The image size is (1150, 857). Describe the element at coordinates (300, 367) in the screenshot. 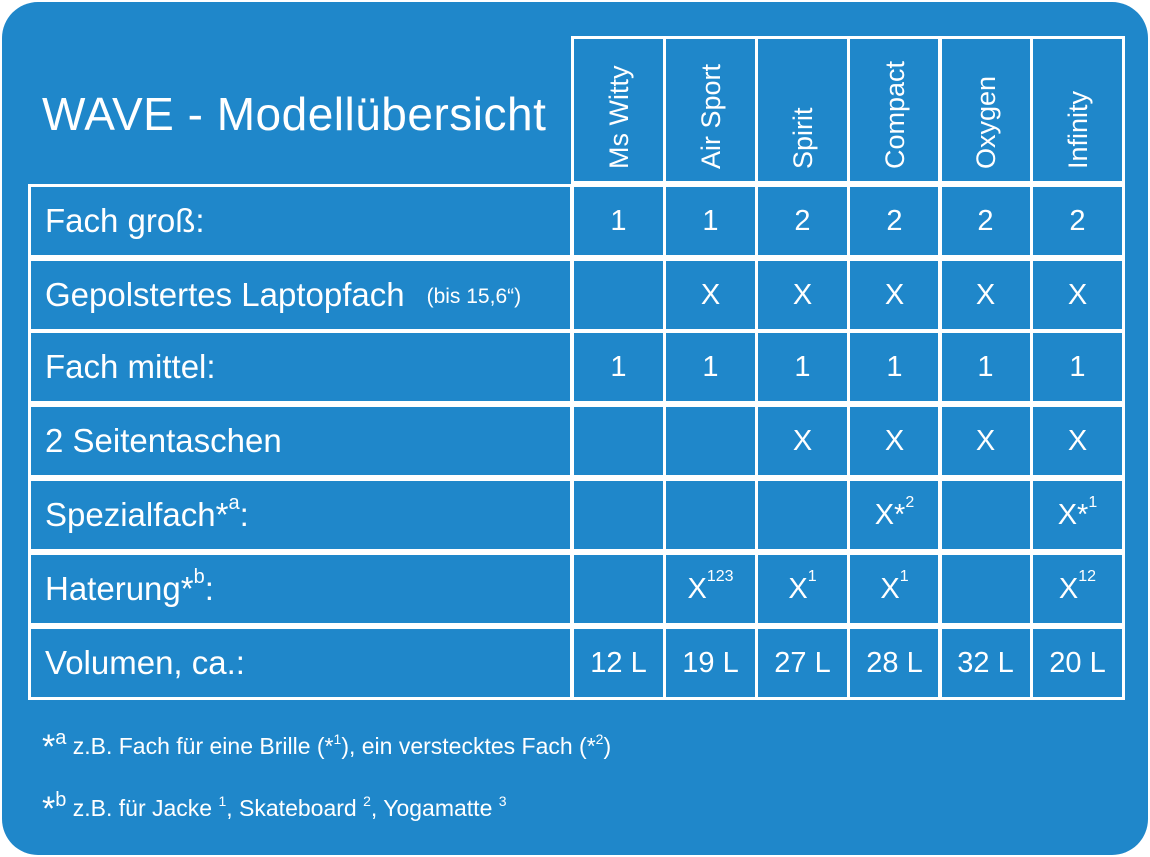

I see `row-label: Fach mittel:` at that location.